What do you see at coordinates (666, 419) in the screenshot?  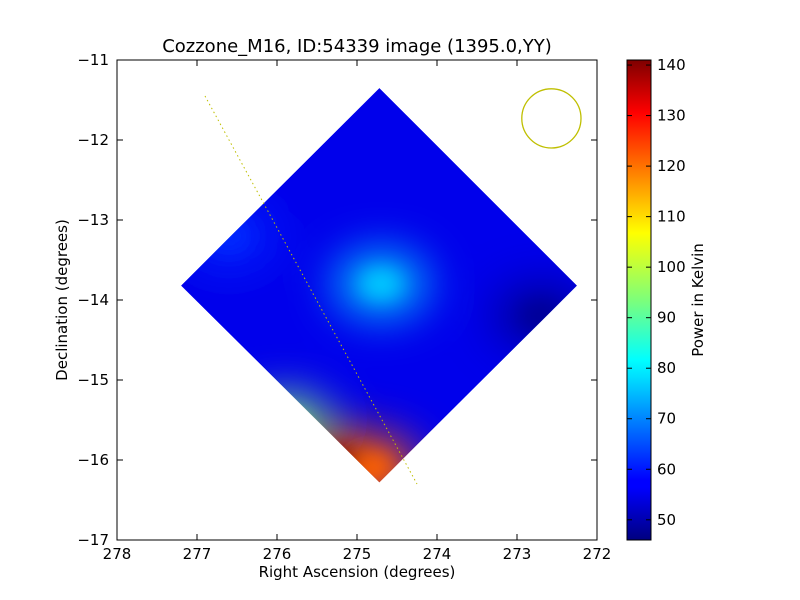 I see `colorbar-tick-label: 70` at bounding box center [666, 419].